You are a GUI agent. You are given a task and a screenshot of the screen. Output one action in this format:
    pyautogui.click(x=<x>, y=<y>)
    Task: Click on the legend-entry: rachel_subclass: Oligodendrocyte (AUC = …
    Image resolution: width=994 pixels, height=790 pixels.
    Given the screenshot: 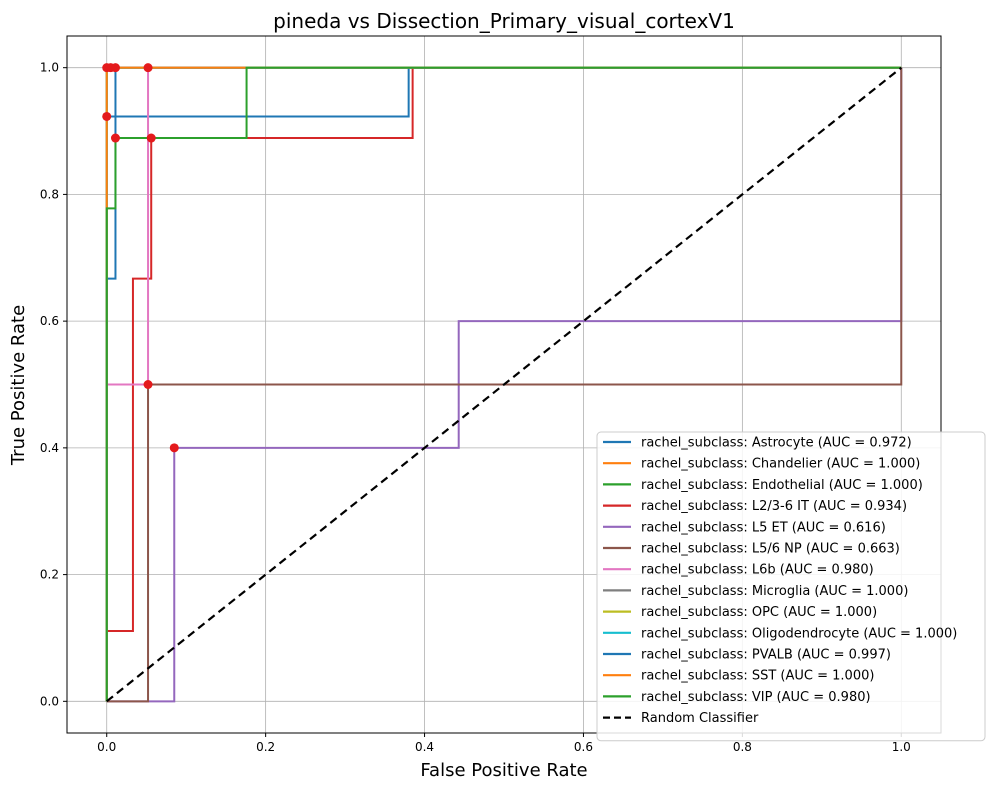 What is the action you would take?
    pyautogui.click(x=799, y=633)
    